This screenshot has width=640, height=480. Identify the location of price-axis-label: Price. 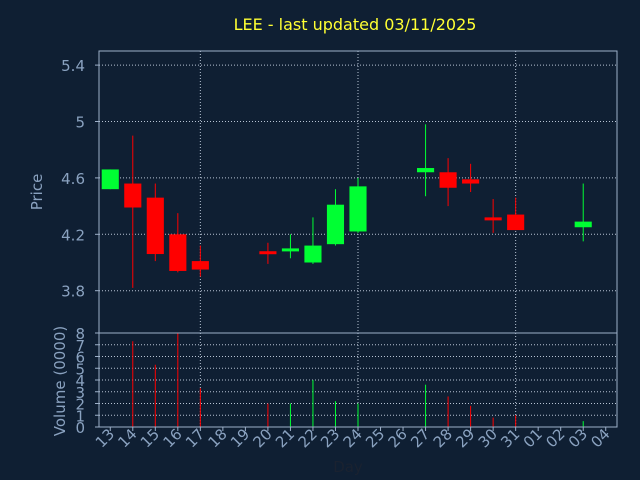
(37, 192).